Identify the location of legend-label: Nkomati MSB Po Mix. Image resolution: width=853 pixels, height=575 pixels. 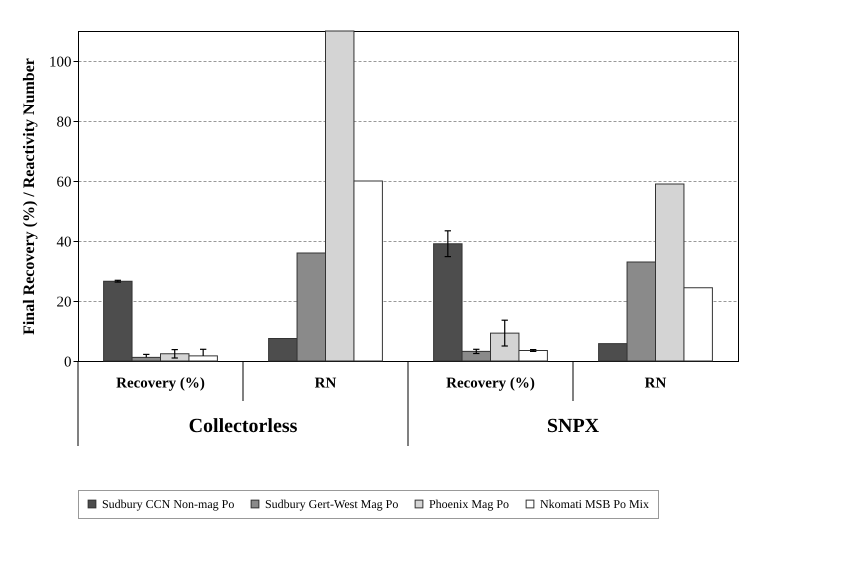
(595, 504).